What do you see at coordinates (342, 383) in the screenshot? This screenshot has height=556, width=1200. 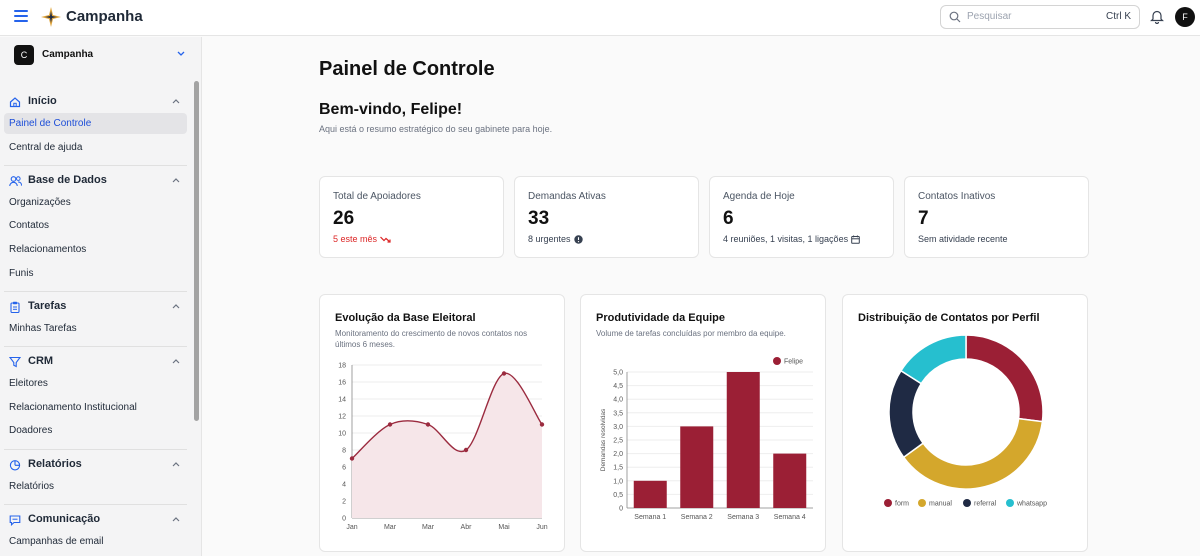 I see `y-tick-label: 16` at bounding box center [342, 383].